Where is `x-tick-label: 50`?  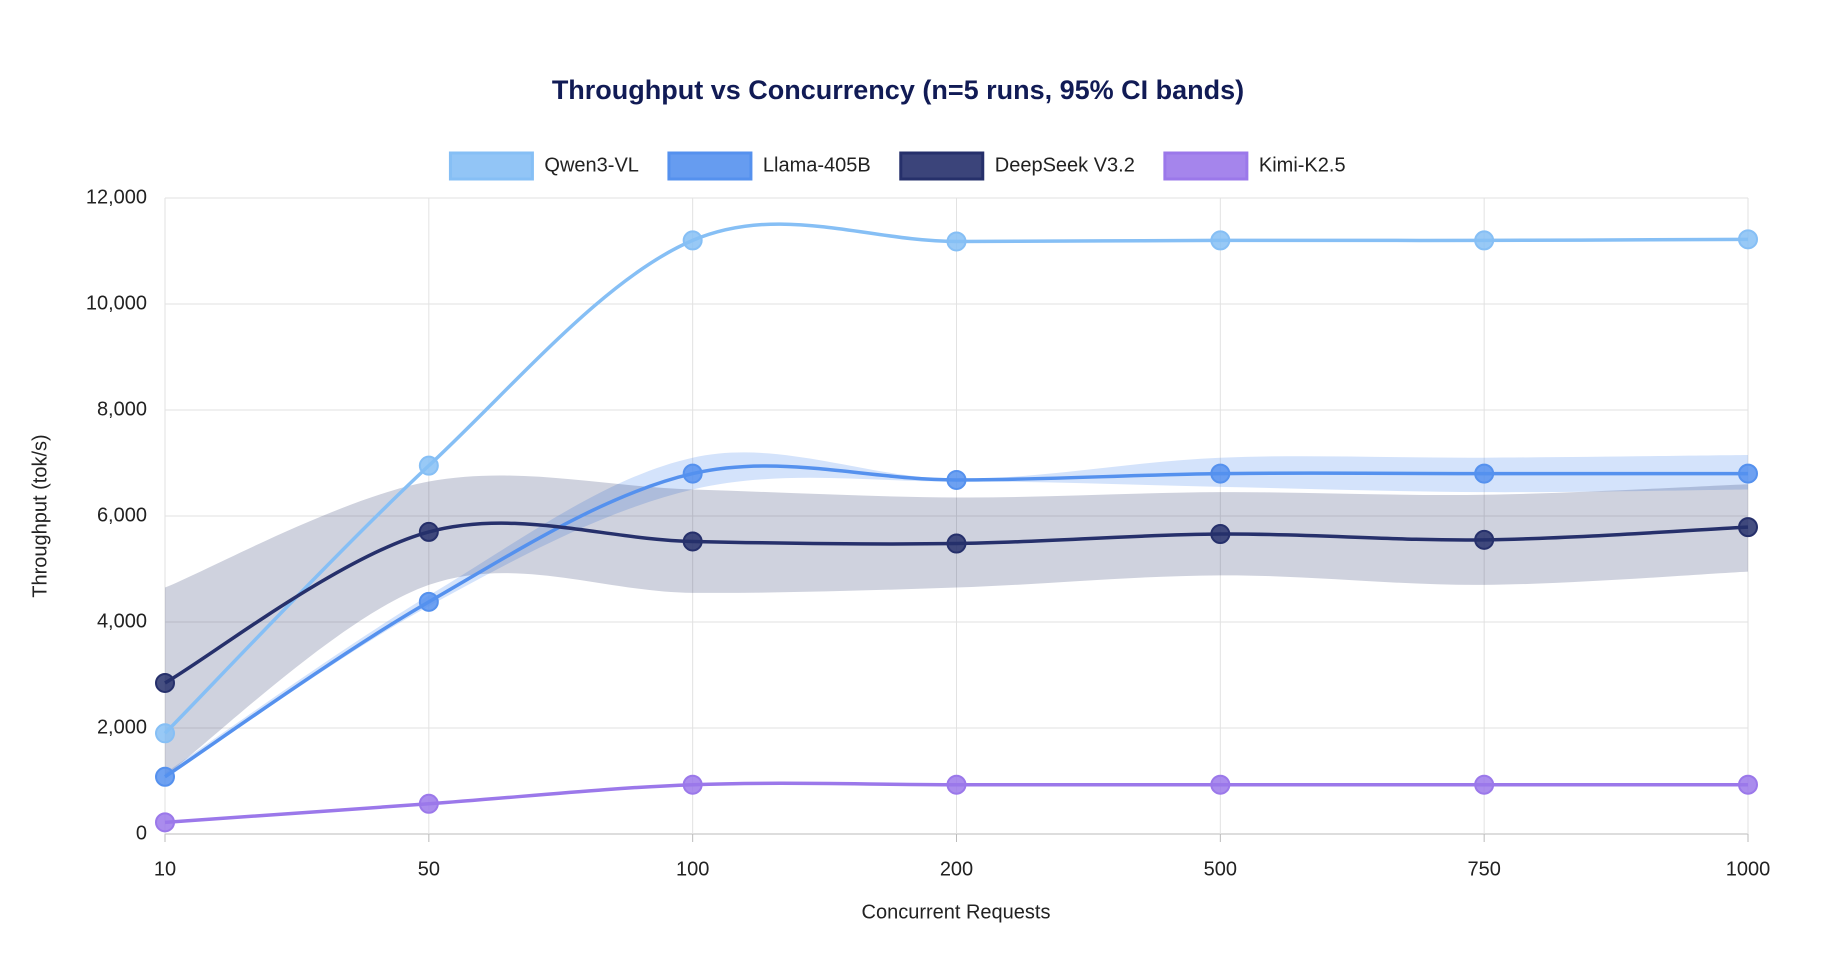 x-tick-label: 50 is located at coordinates (429, 869).